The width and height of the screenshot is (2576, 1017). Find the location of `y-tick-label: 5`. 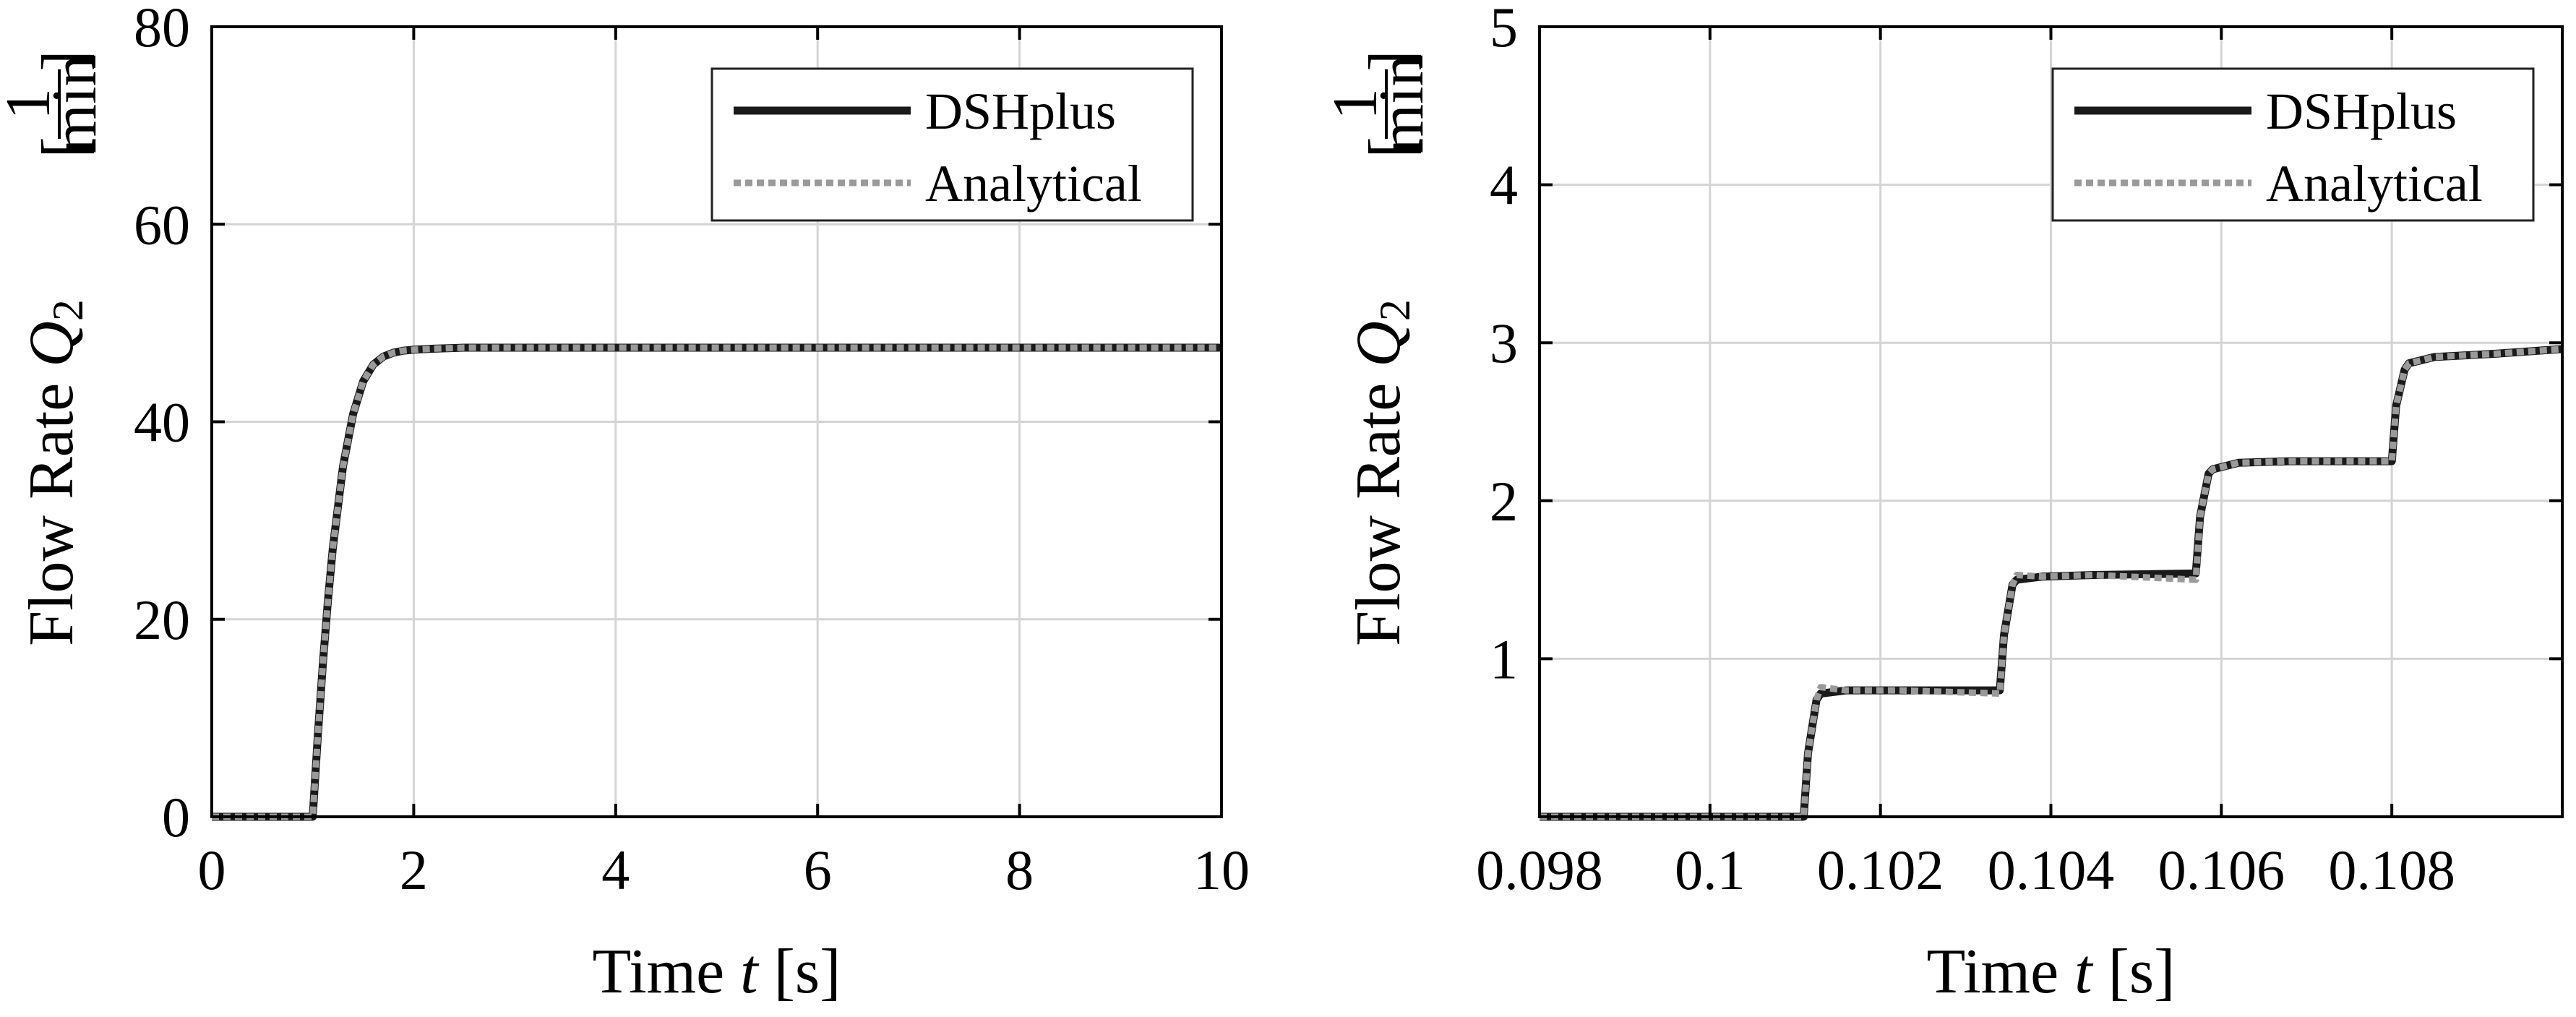

y-tick-label: 5 is located at coordinates (1504, 30).